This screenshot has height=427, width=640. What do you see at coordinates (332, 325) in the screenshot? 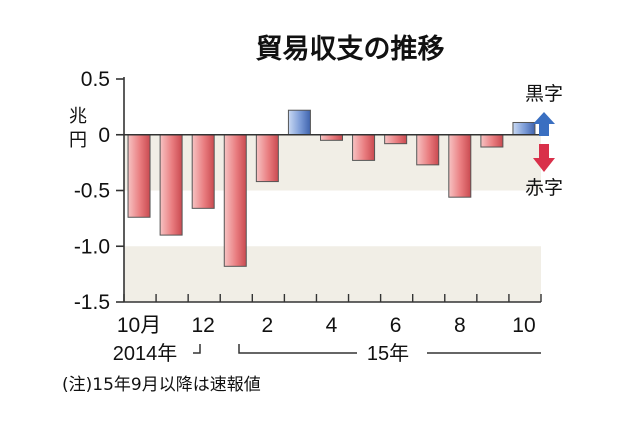
I see `x-tick-label: 4` at bounding box center [332, 325].